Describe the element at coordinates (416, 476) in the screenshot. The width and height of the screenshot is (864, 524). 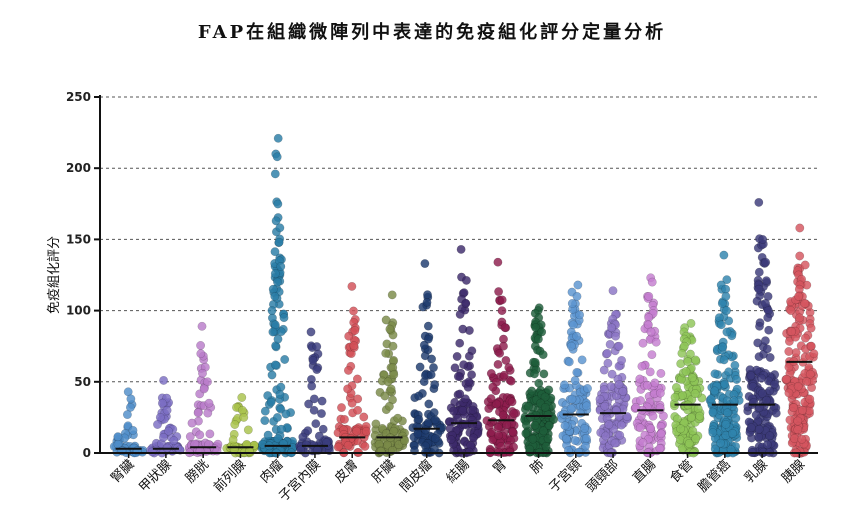
I see `x-label-間皮瘤: 間皮瘤` at that location.